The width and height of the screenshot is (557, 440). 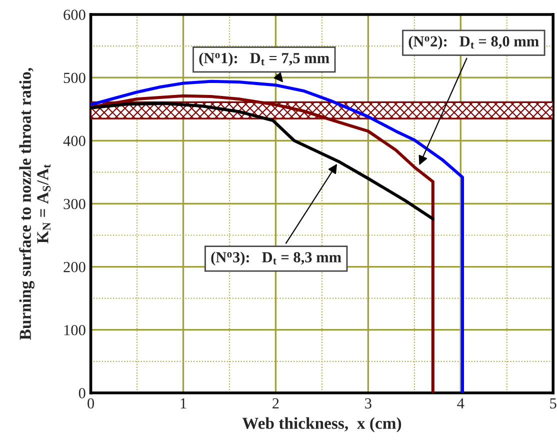 What do you see at coordinates (75, 15) in the screenshot?
I see `y-tick-label: 600` at bounding box center [75, 15].